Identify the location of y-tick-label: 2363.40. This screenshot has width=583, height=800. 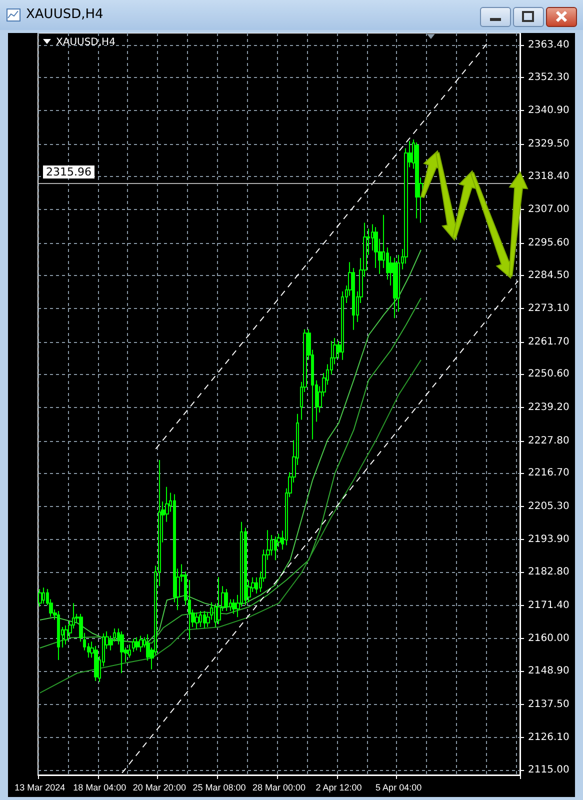
(549, 44).